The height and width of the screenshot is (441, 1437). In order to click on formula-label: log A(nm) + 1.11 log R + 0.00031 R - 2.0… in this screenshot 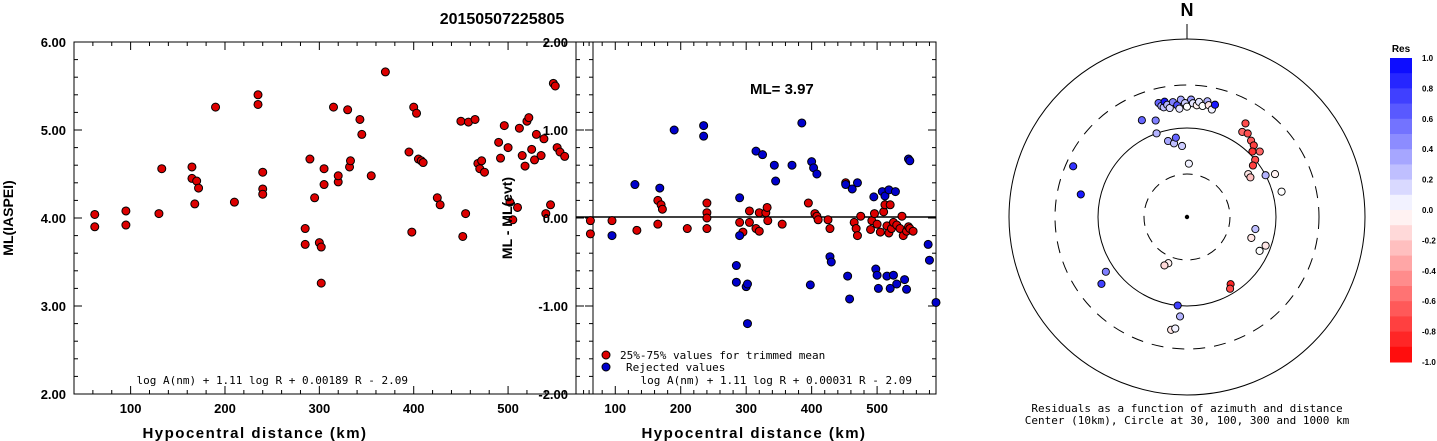, I will do `click(776, 380)`.